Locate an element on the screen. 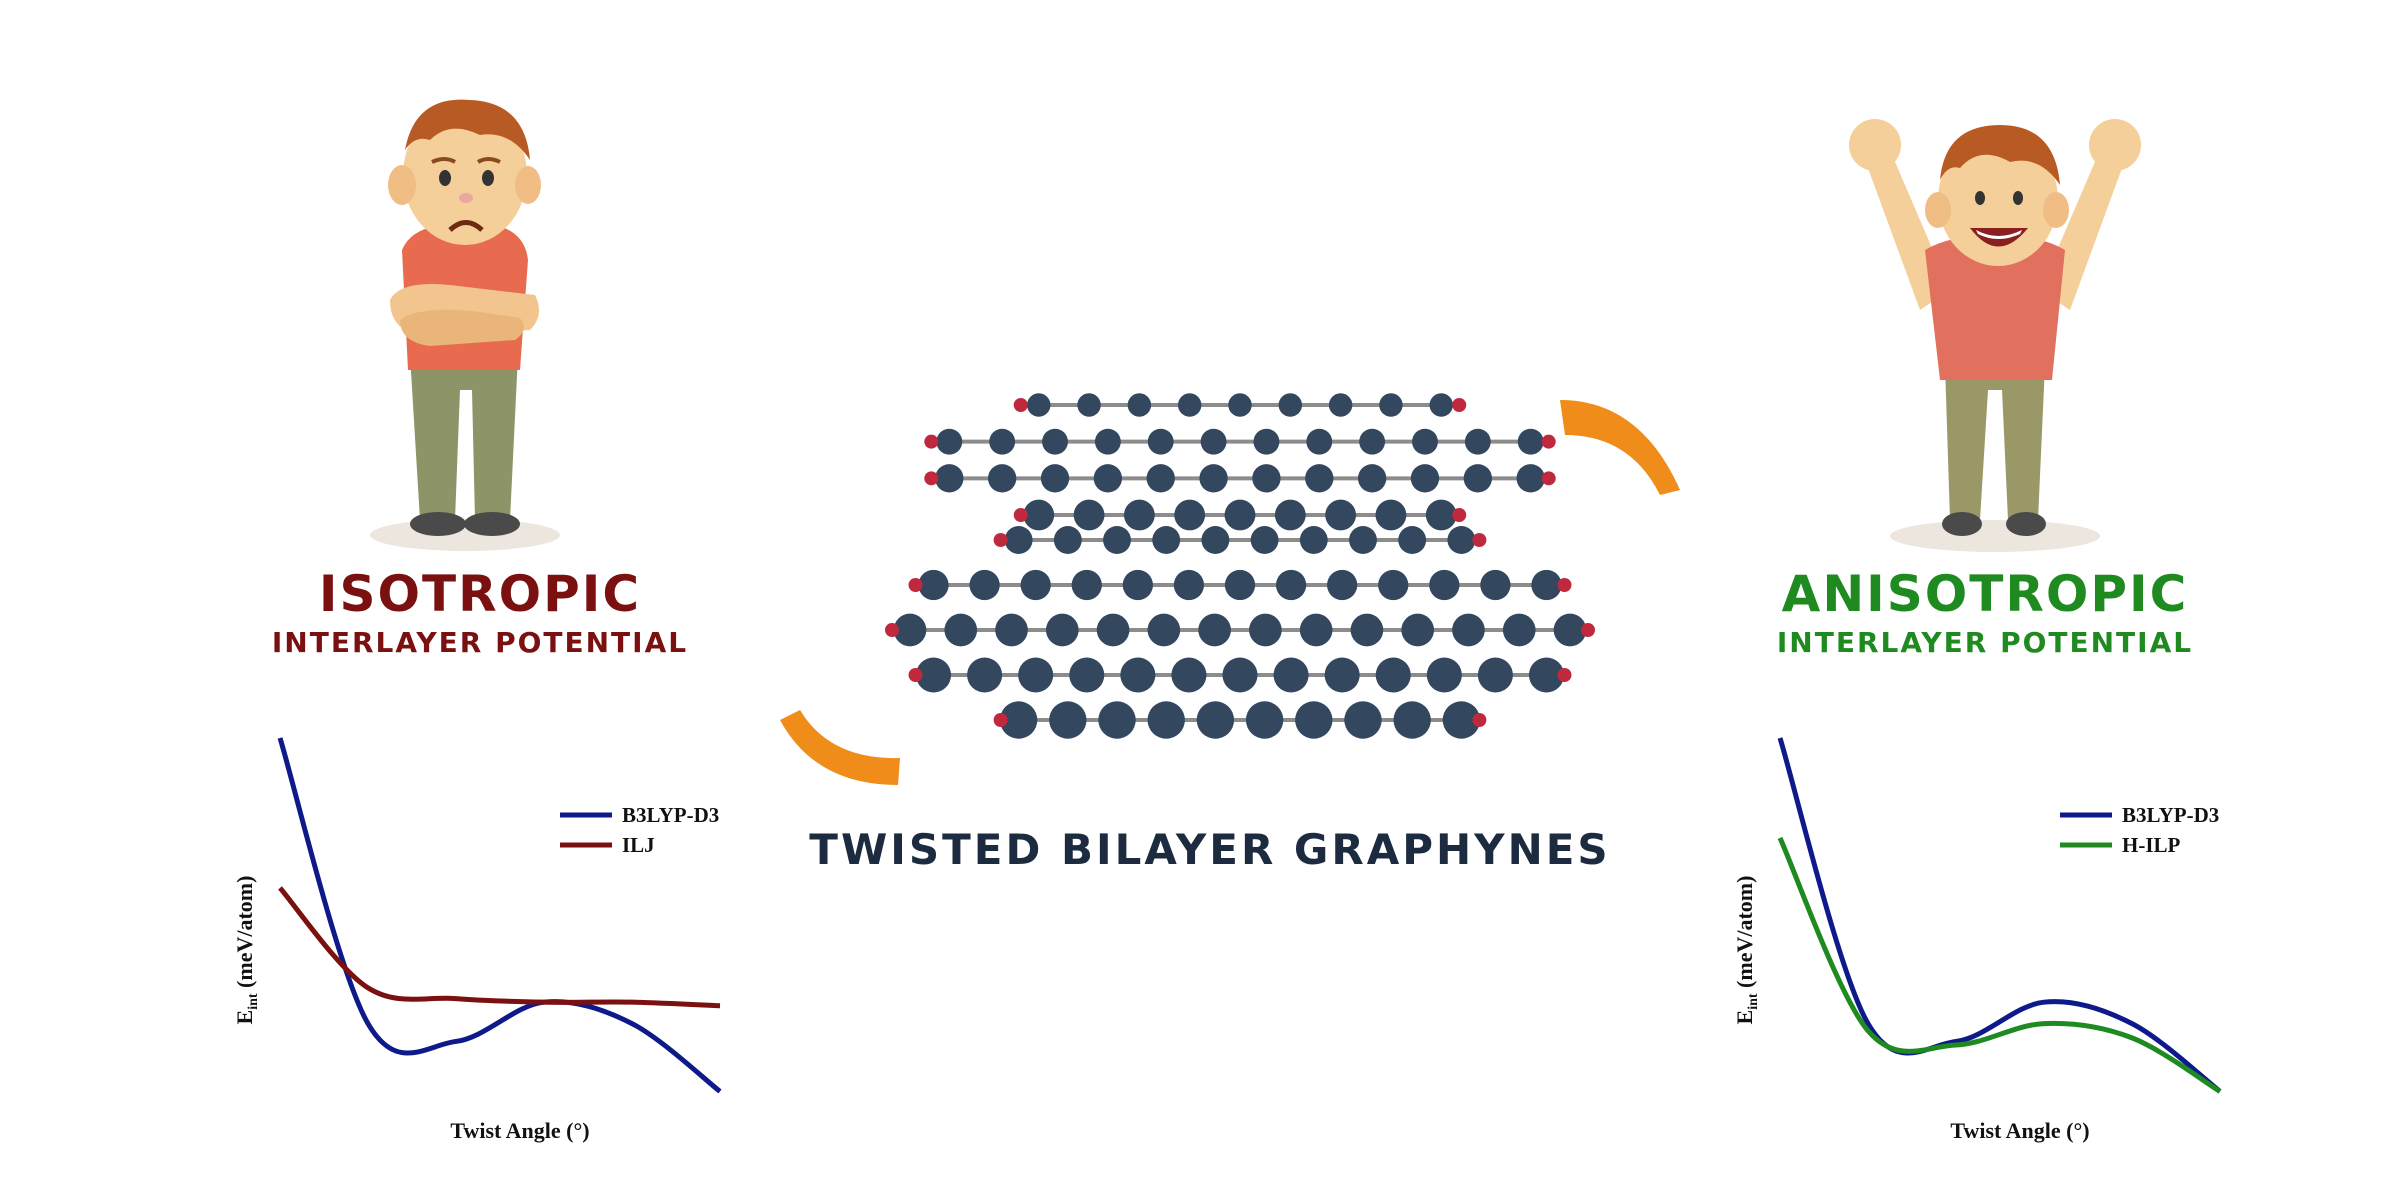 The width and height of the screenshot is (2396, 1199). rotation-arrow-top-icon is located at coordinates (1620, 447).